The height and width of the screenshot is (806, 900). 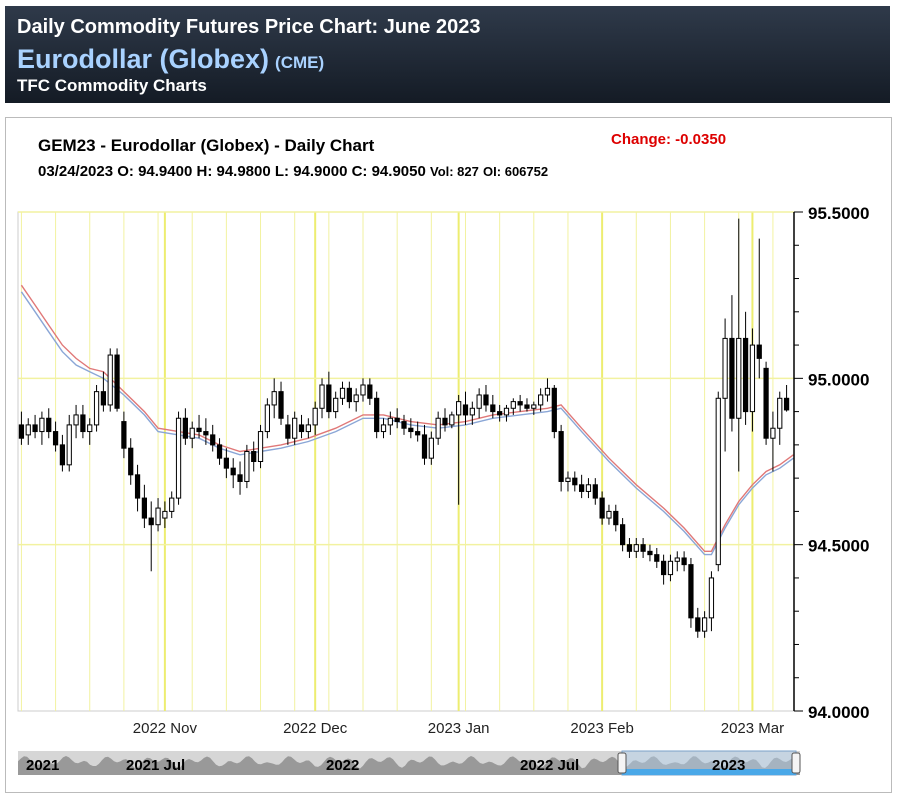 I want to click on x-tick-label: 2023 Jan, so click(x=459, y=728).